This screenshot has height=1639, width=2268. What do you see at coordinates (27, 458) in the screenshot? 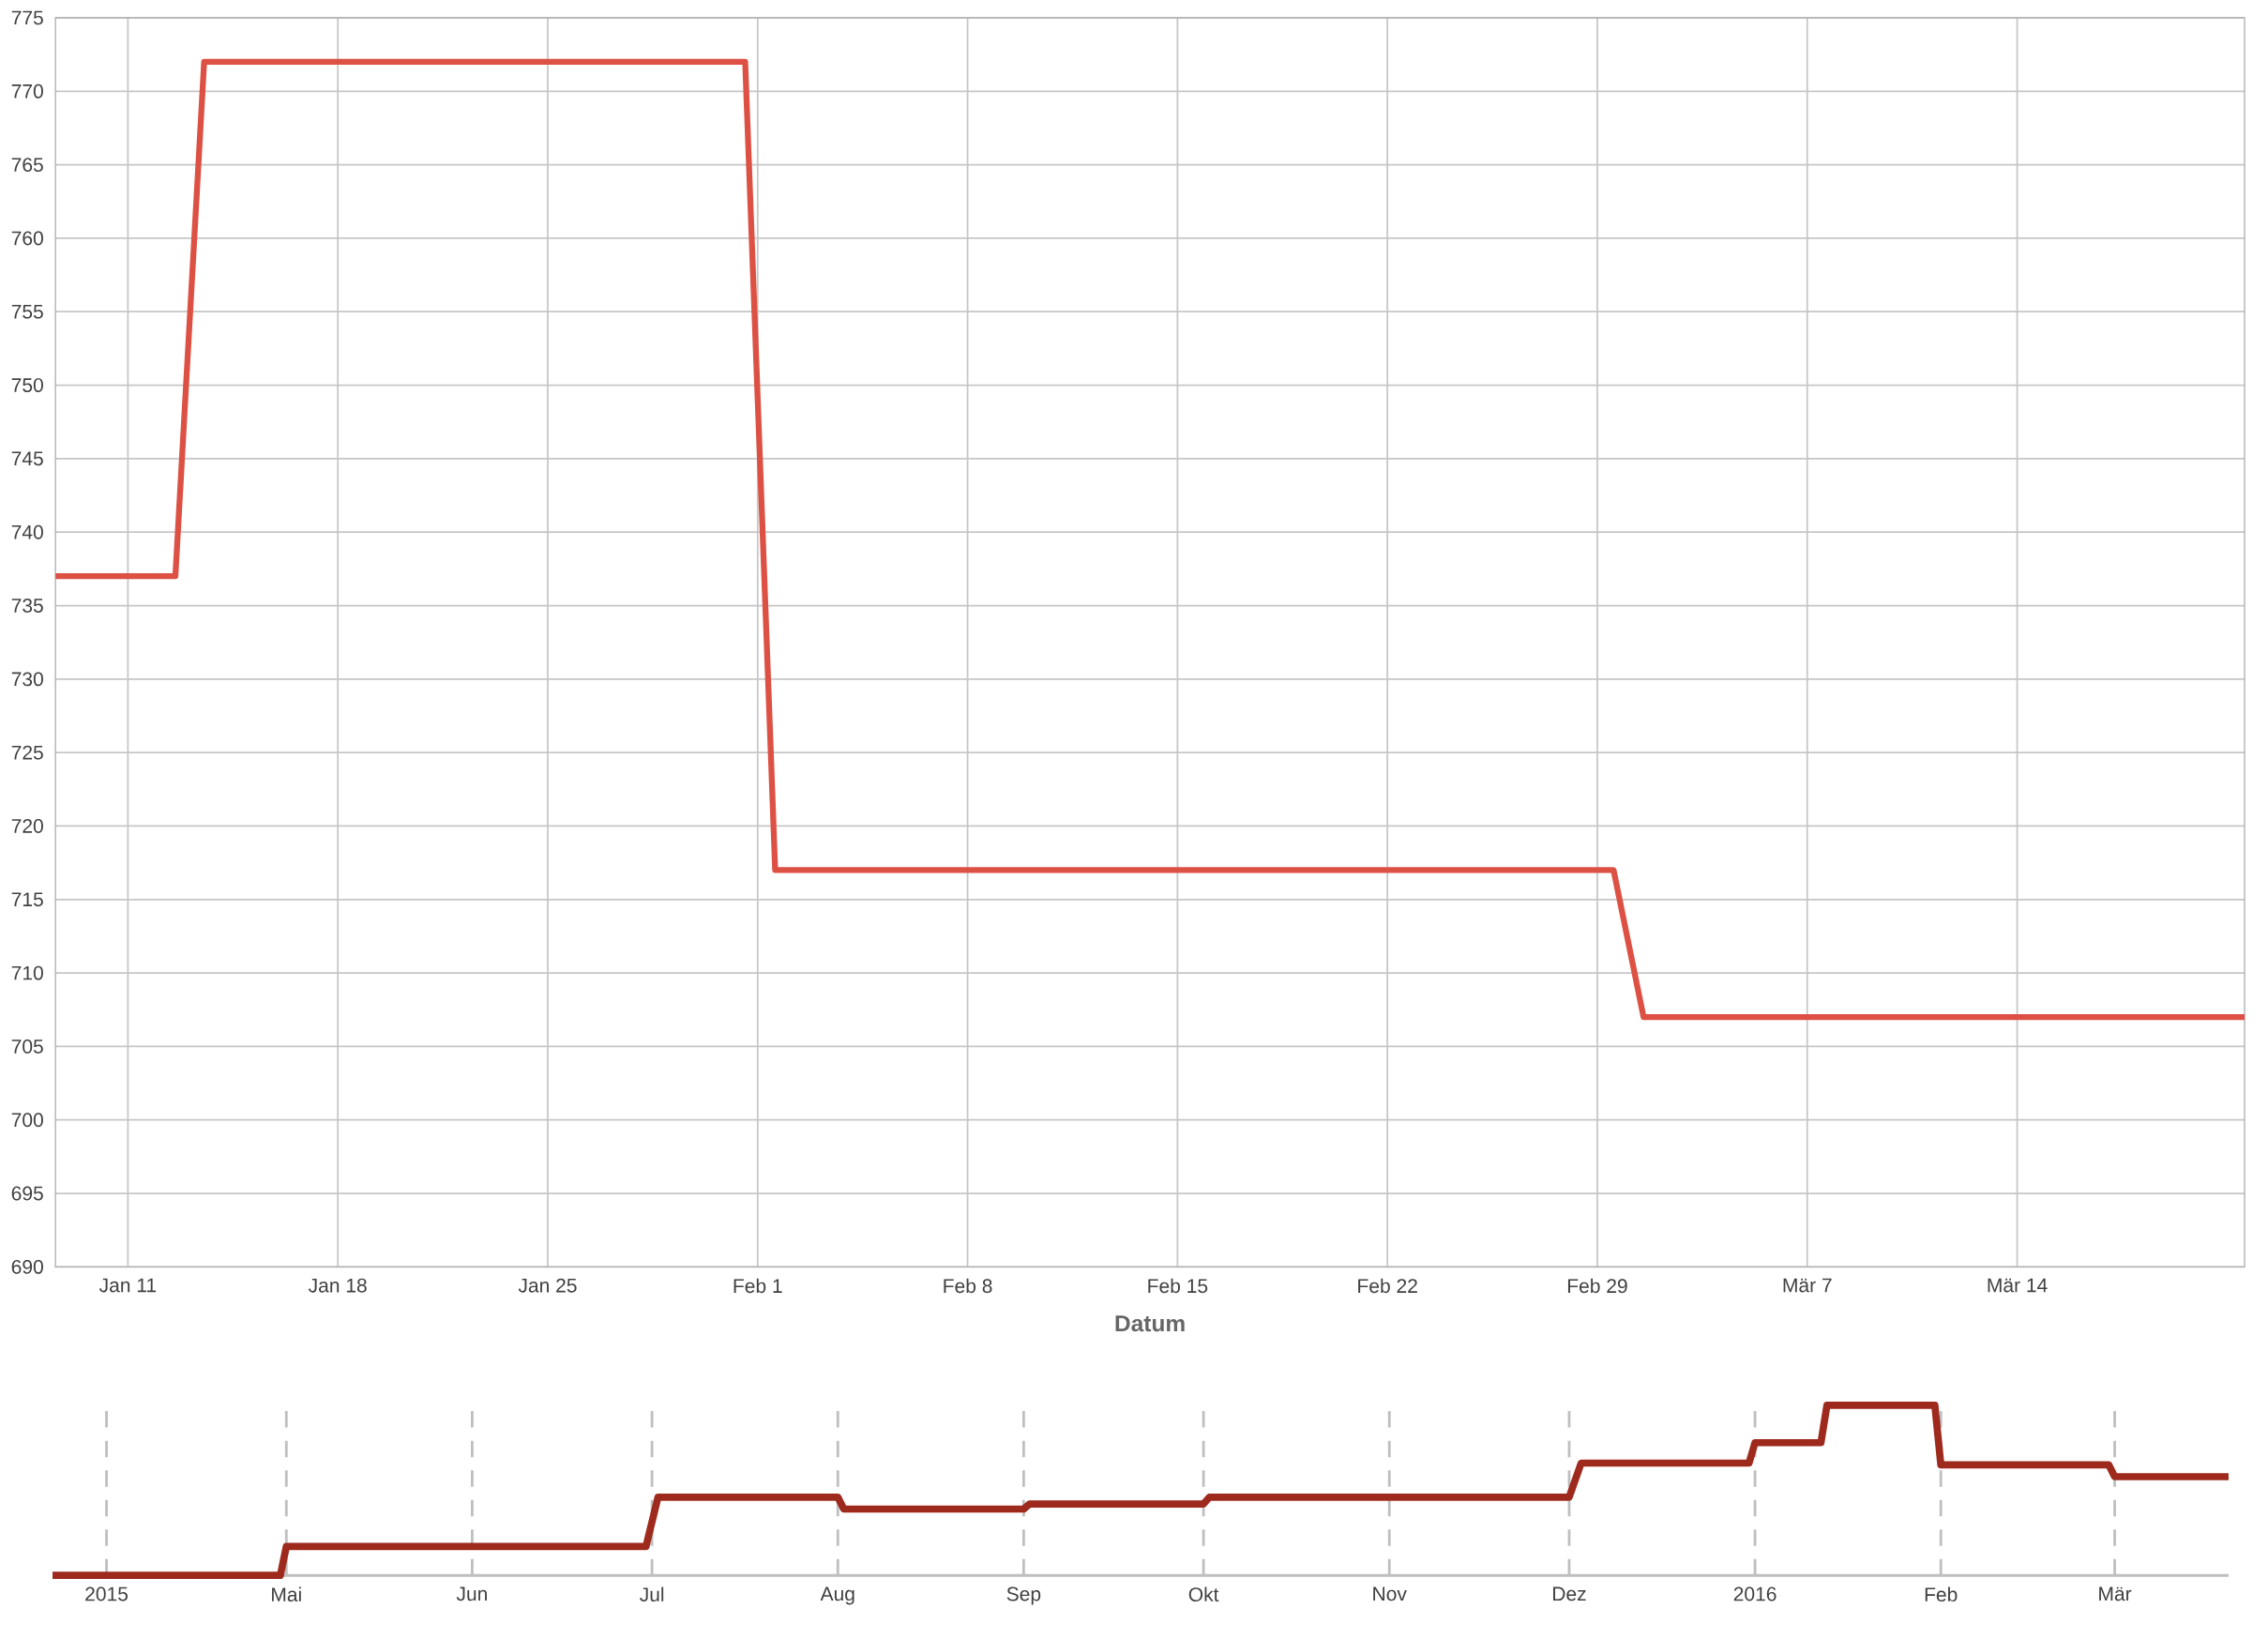
I see `y-tick-label: 745` at bounding box center [27, 458].